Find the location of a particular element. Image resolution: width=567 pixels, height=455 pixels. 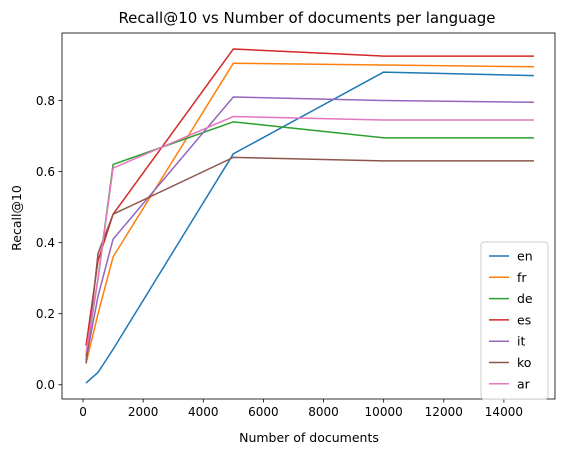

y-tick-label: 0.8 is located at coordinates (45, 101).